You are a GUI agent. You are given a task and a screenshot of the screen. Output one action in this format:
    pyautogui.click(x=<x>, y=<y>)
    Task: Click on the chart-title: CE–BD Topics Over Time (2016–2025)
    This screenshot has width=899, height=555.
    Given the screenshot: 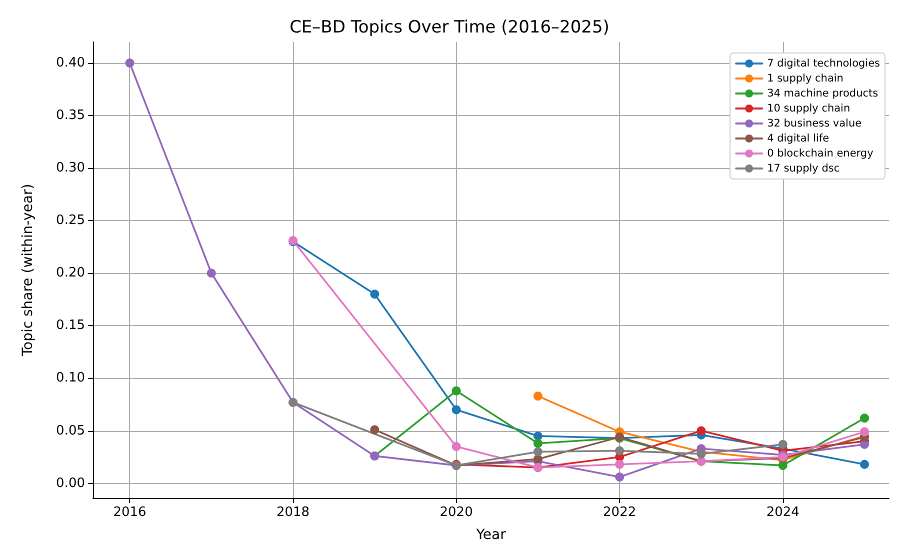 What is the action you would take?
    pyautogui.click(x=450, y=28)
    